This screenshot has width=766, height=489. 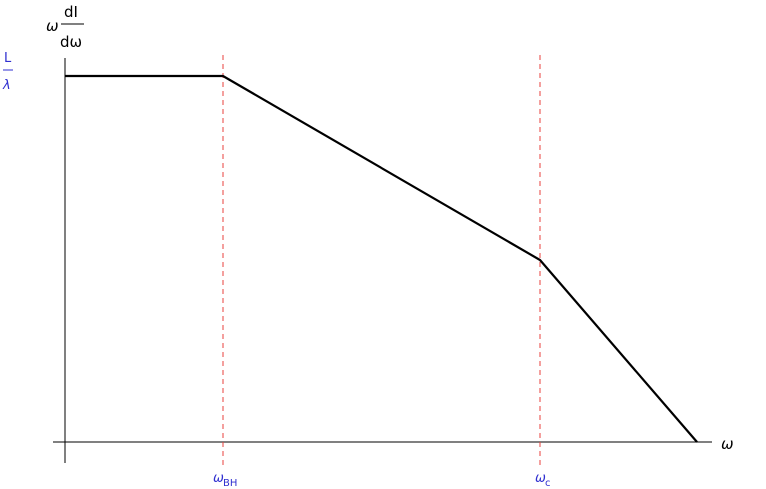 What do you see at coordinates (71, 12) in the screenshot?
I see `y-axis-label-numerator: dI` at bounding box center [71, 12].